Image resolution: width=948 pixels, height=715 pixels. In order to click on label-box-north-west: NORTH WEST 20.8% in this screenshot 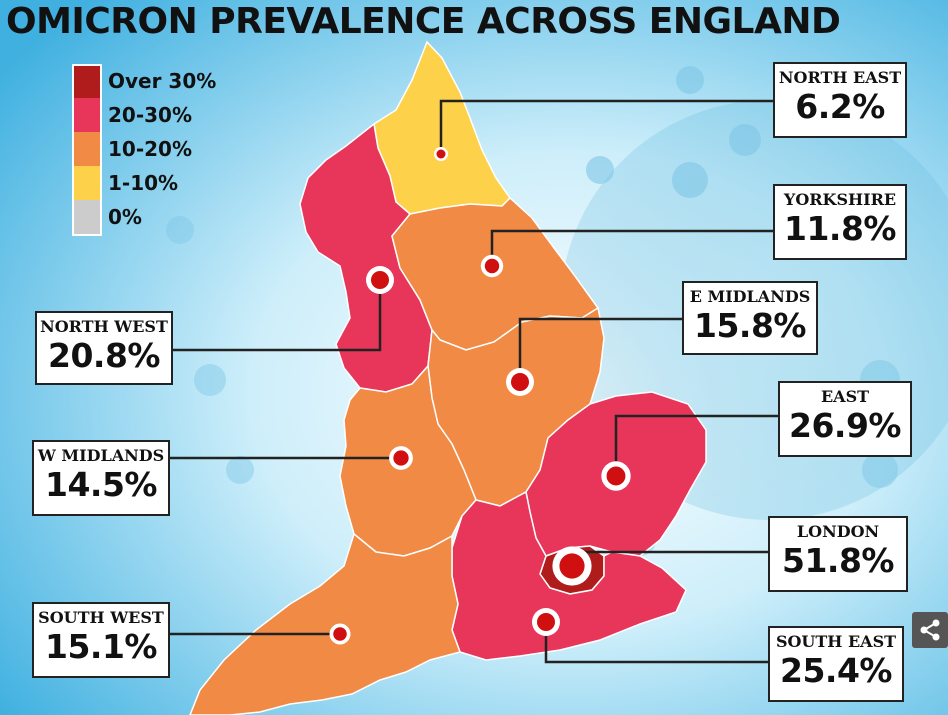, I will do `click(104, 348)`.